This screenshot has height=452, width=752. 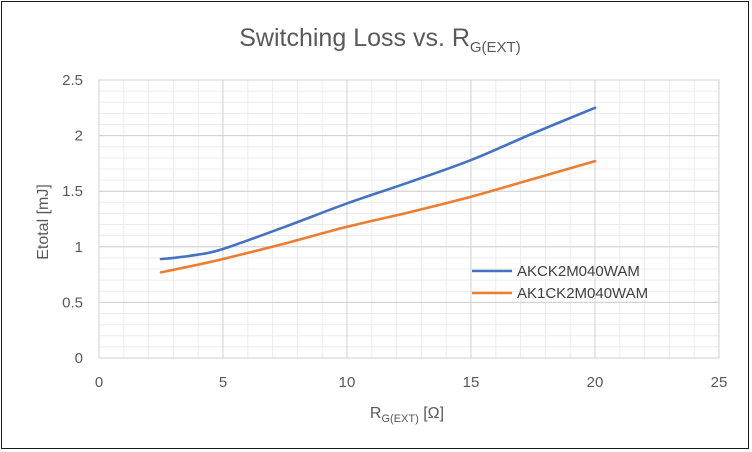 What do you see at coordinates (72, 191) in the screenshot?
I see `y-tick-label: 1.5` at bounding box center [72, 191].